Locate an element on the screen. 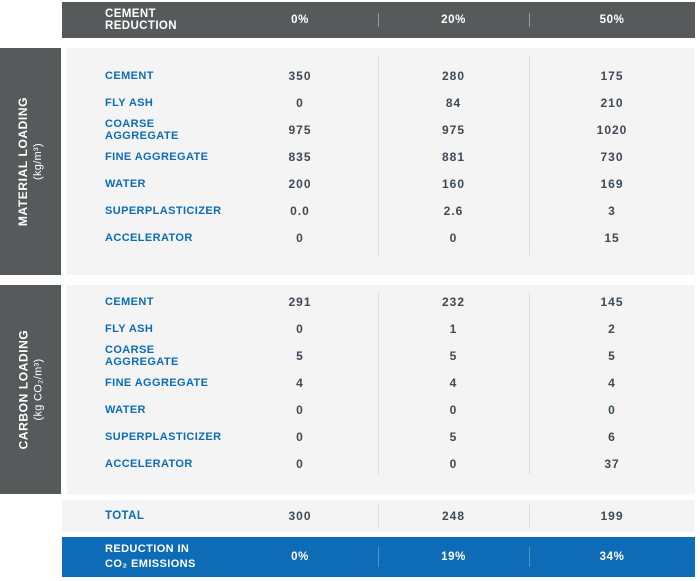 The image size is (700, 581). table-row: FINE AGGREGATE 4 4 4 is located at coordinates (381, 382).